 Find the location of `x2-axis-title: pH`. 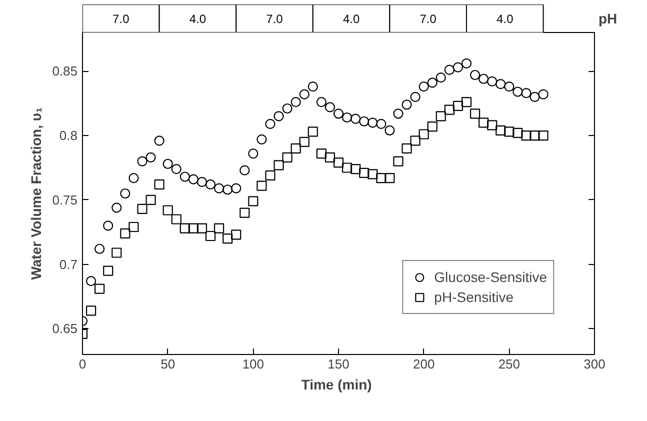

x2-axis-title: pH is located at coordinates (608, 18).